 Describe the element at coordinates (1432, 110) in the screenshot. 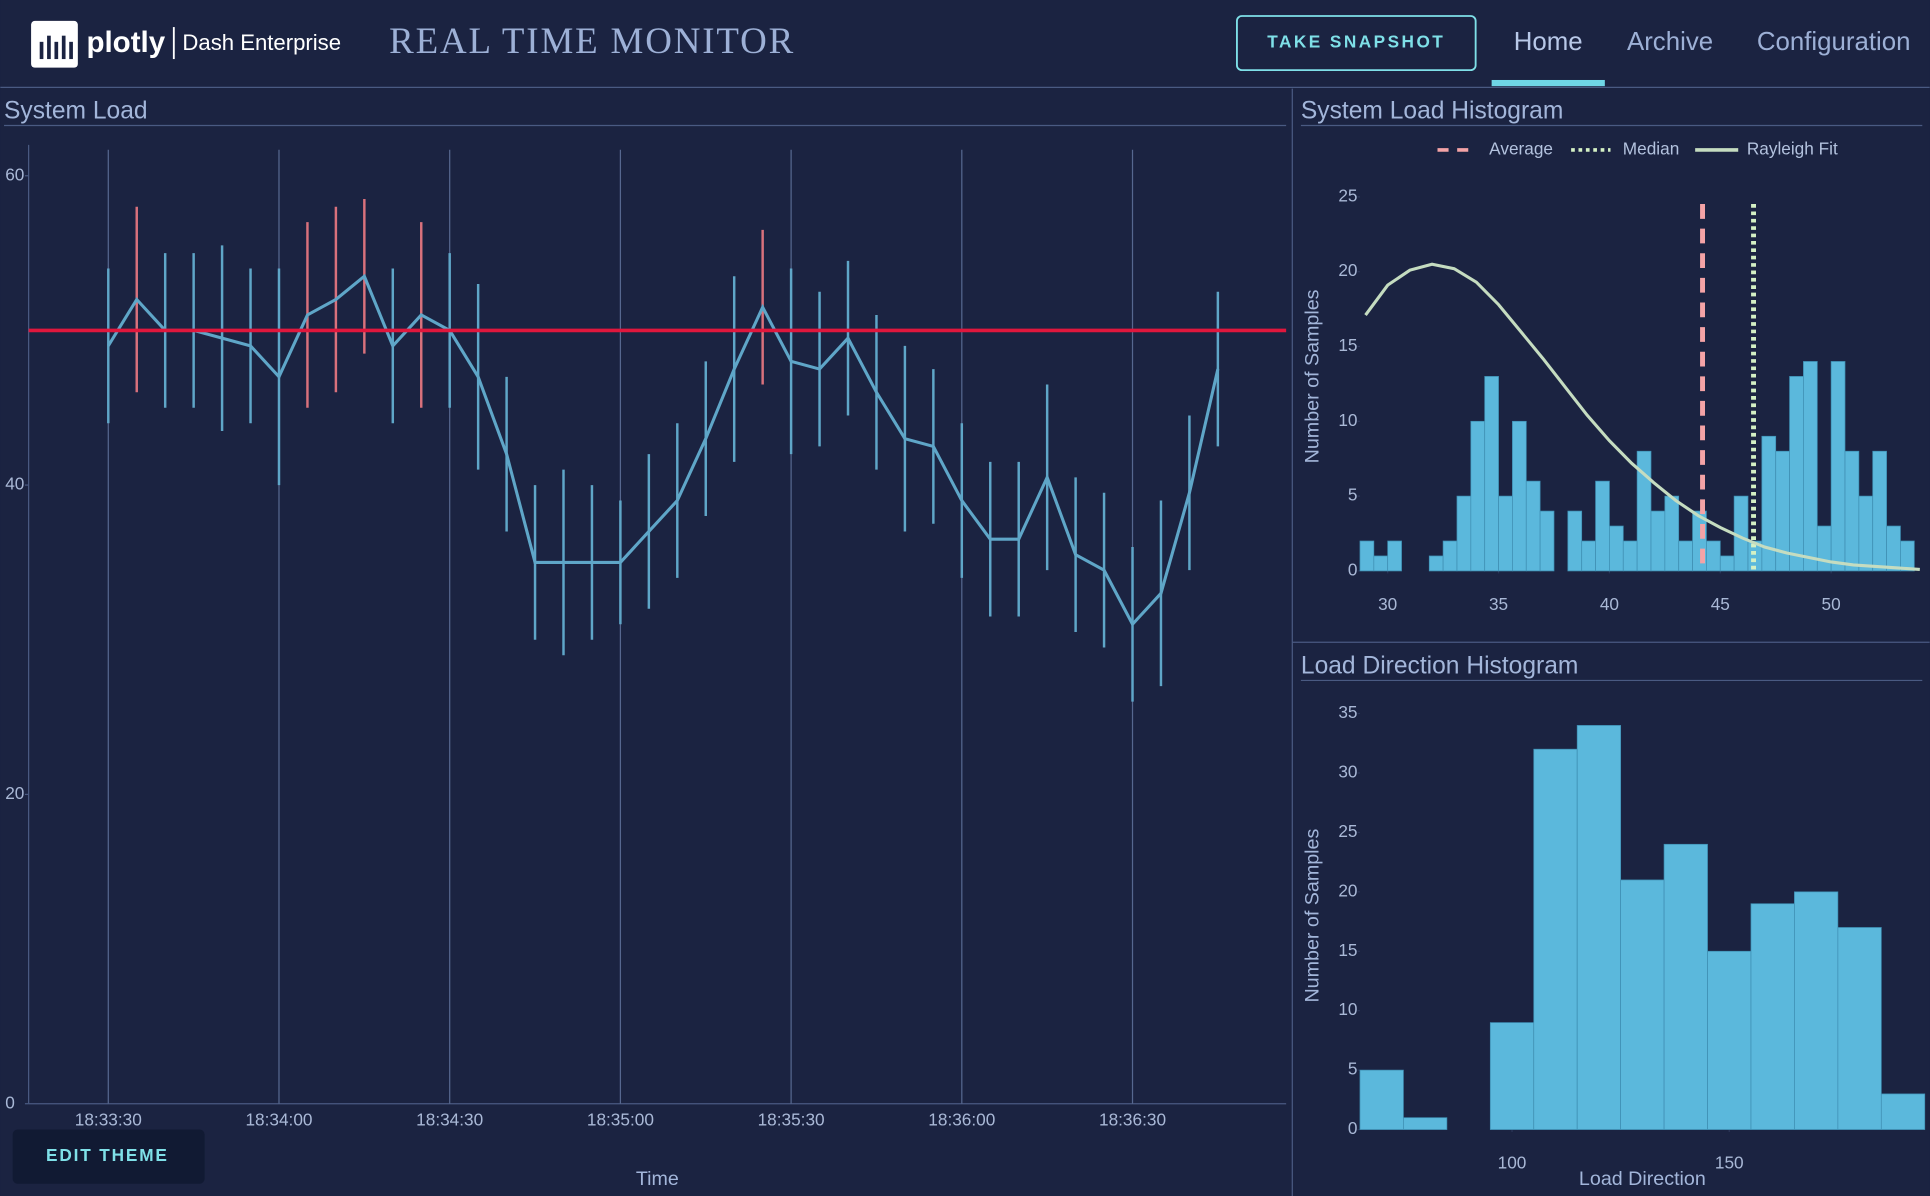

I see `panel-title: System Load Histogram` at that location.